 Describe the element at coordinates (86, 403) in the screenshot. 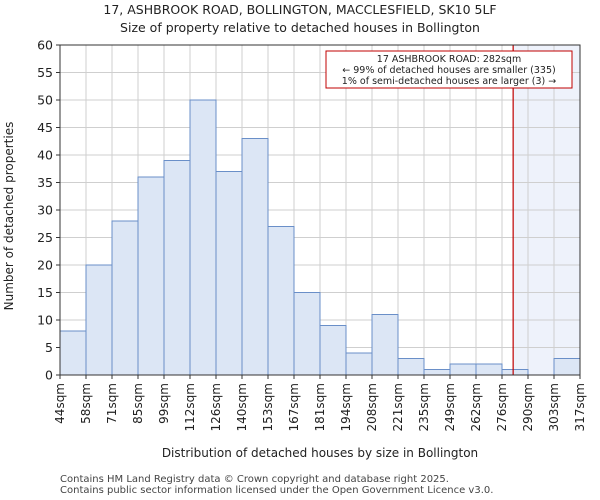

I see `x-tick-label: 58sqm` at that location.